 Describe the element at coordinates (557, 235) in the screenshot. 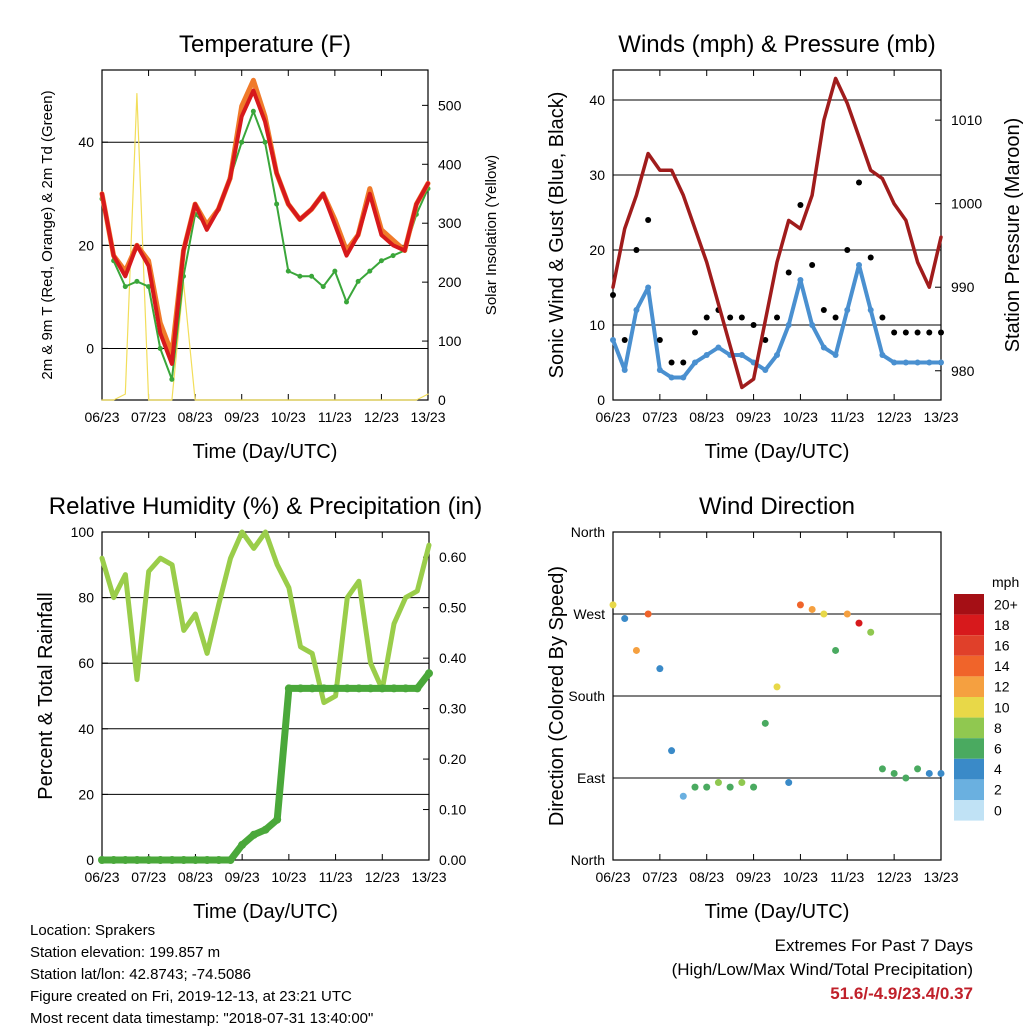

I see `y-axis-label: Sonic Wind & Gust (Blue, Black)` at that location.